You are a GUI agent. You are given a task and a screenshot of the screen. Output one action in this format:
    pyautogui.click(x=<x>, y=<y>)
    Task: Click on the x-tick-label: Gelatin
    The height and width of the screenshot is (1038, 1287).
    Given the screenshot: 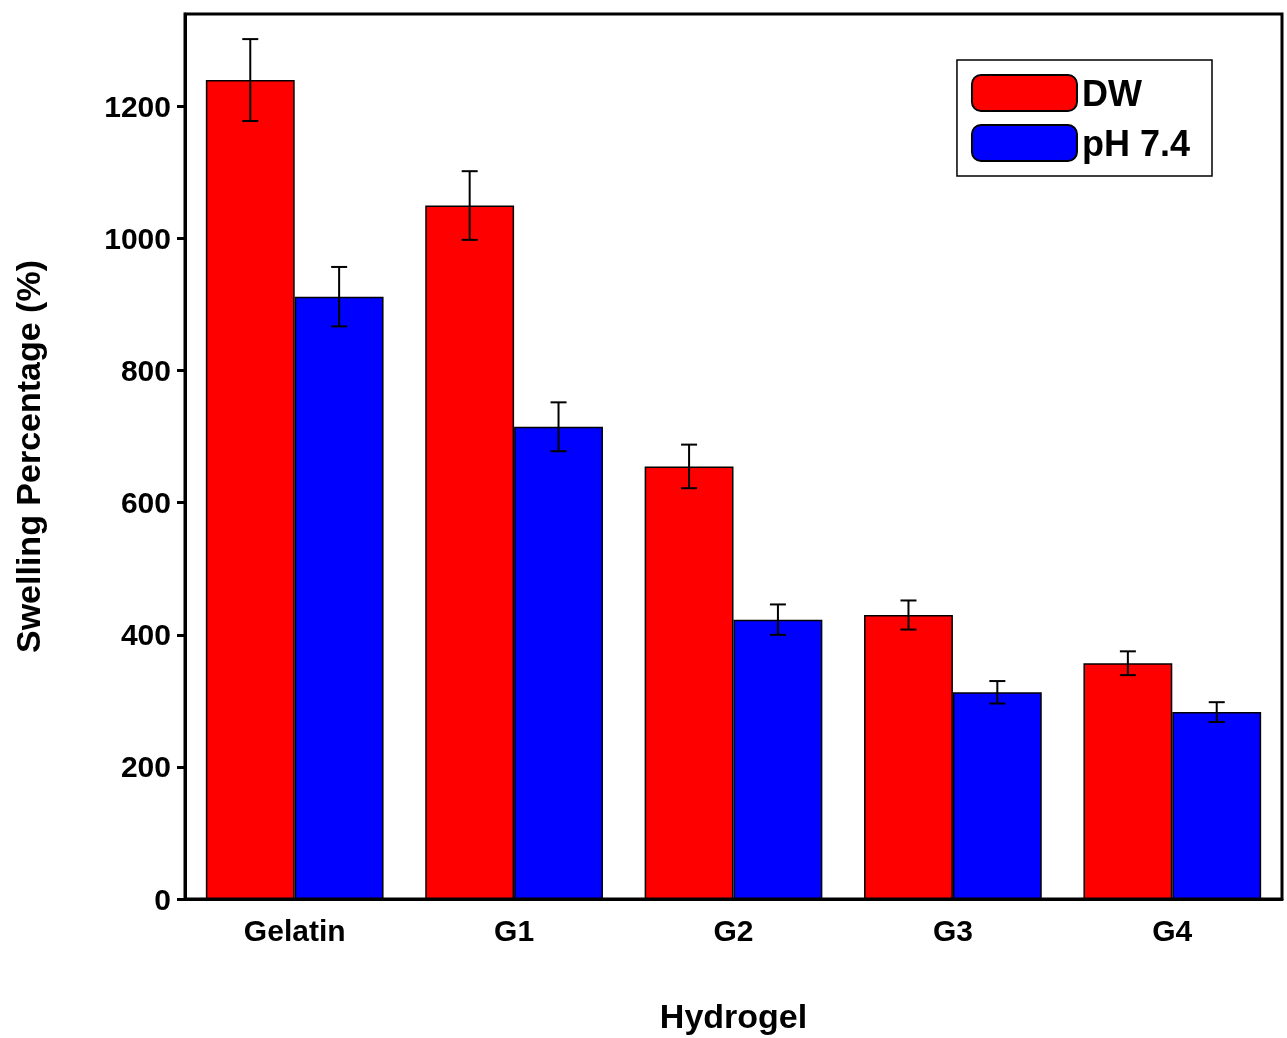 What is the action you would take?
    pyautogui.click(x=294, y=930)
    